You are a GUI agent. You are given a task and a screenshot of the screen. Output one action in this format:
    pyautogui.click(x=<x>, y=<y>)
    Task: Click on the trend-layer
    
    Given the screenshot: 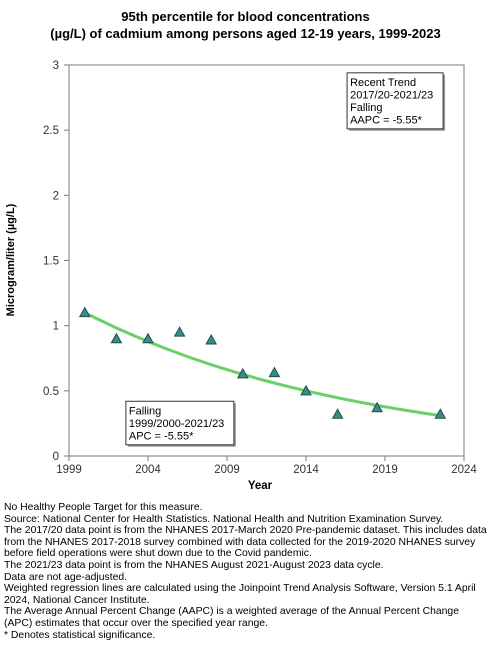 What is the action you would take?
    pyautogui.click(x=262, y=364)
    